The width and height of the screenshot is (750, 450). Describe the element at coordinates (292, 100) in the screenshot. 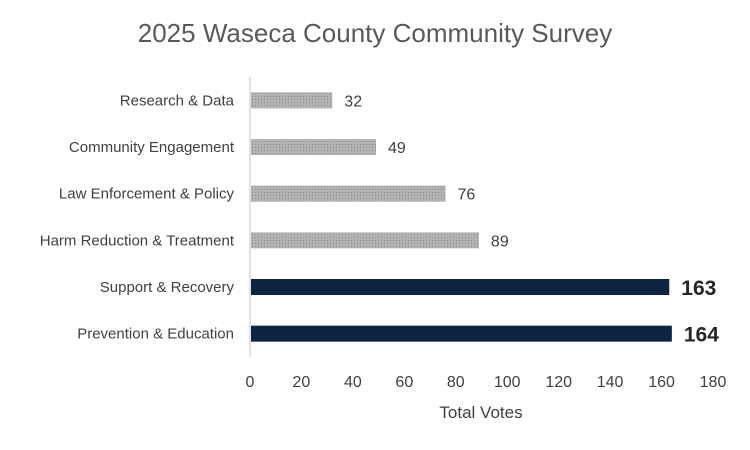

I see `bar-research-data` at that location.